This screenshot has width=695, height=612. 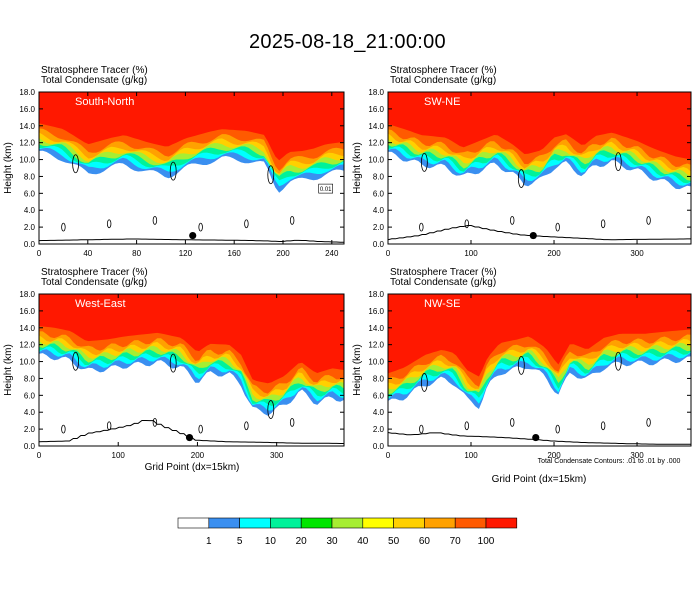 I want to click on colorbar-label: 60, so click(x=425, y=541).